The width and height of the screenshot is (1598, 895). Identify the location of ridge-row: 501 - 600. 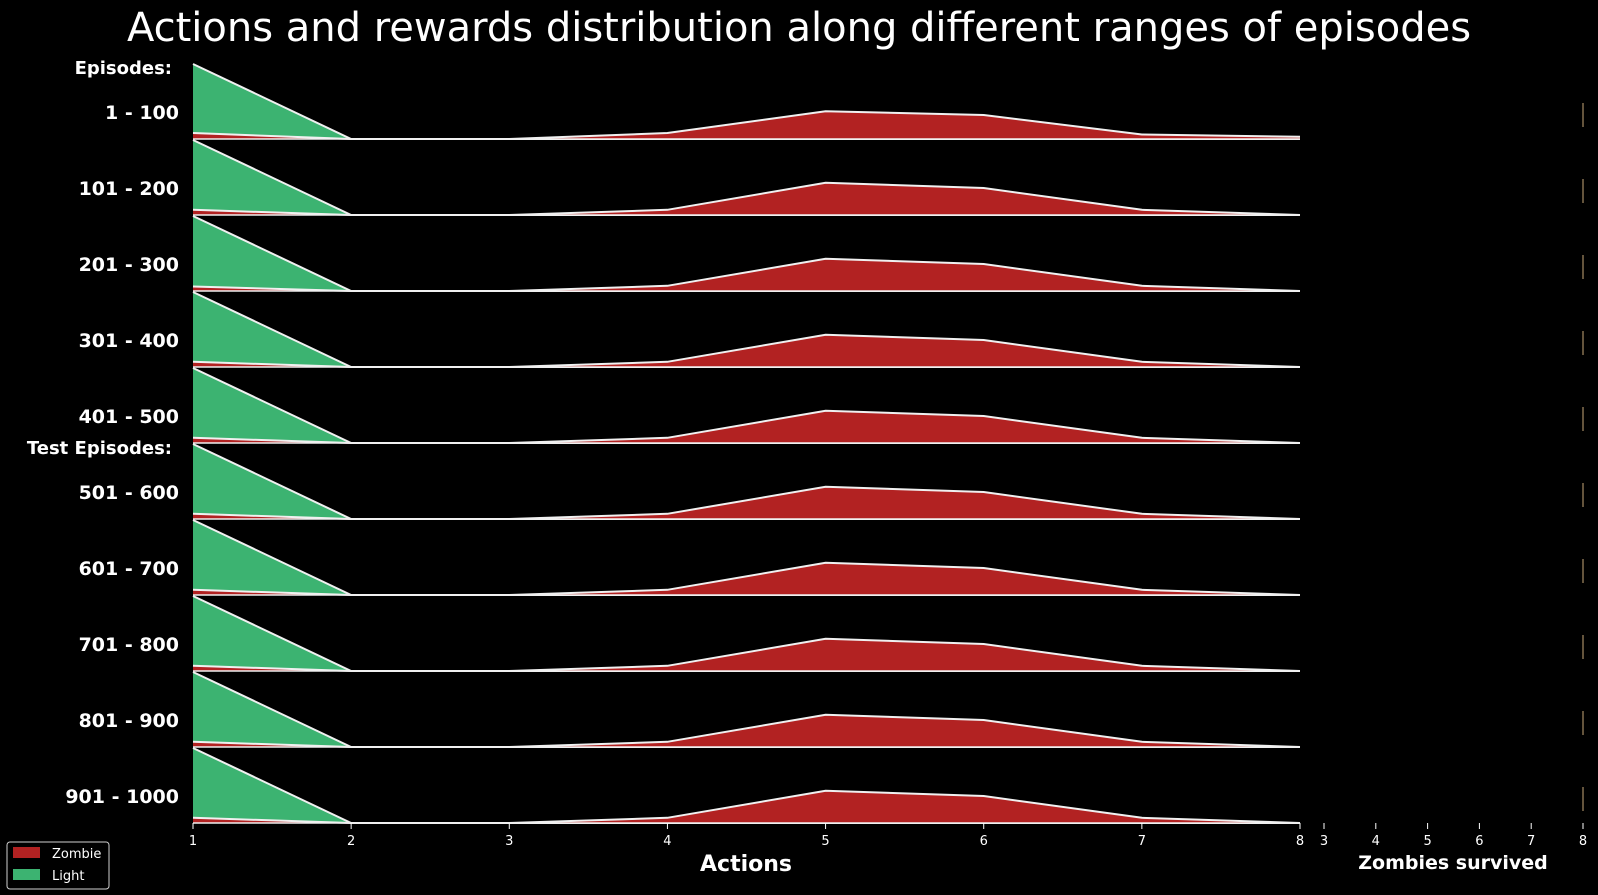
(831, 481).